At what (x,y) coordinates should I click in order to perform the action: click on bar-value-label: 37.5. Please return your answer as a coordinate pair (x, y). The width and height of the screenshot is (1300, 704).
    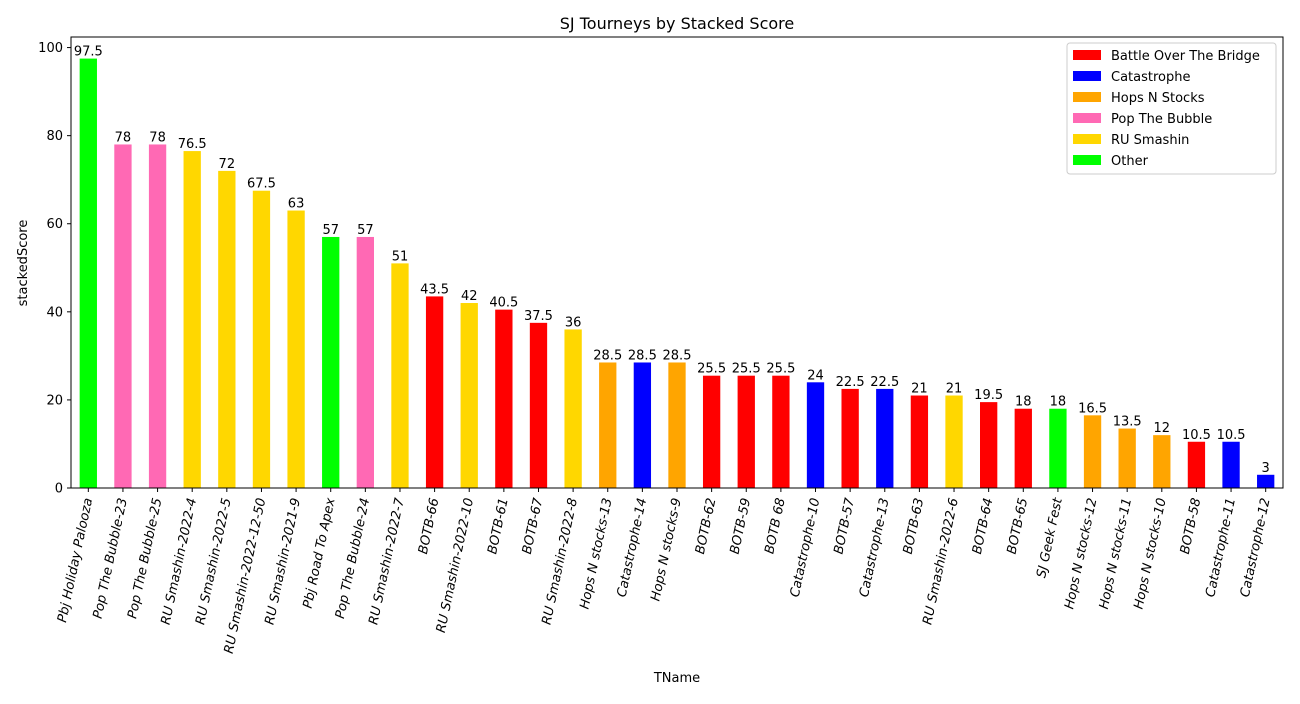
    Looking at the image, I should click on (538, 316).